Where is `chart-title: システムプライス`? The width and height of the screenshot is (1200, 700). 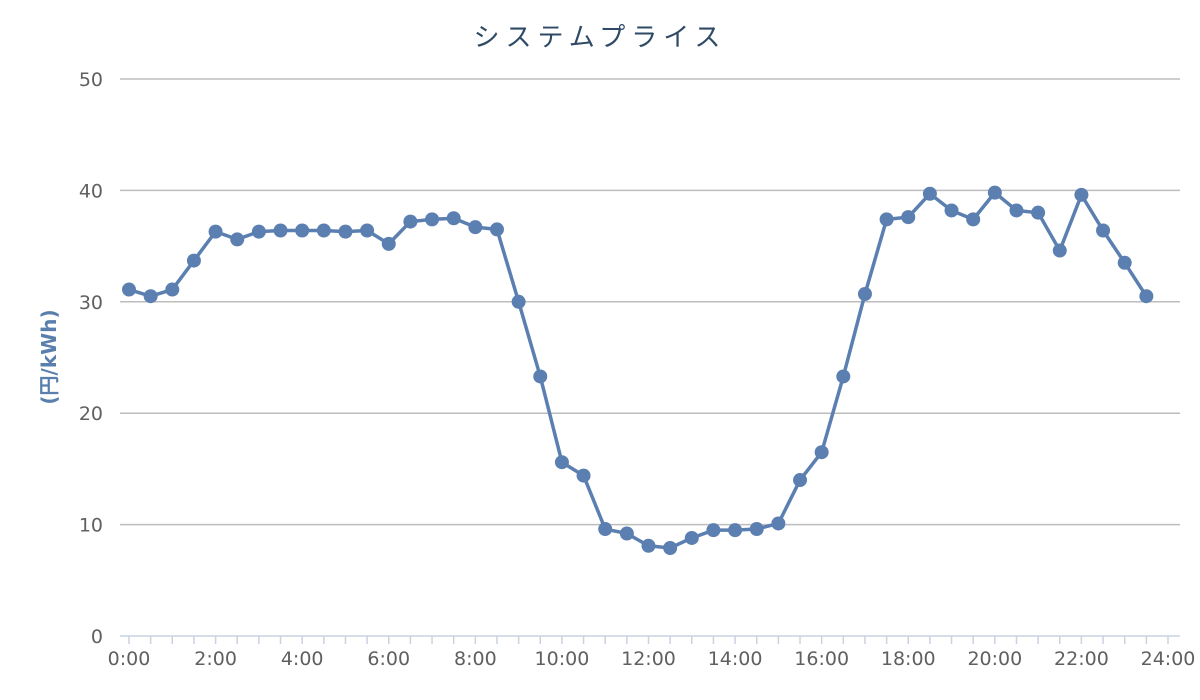
chart-title: システムプライス is located at coordinates (600, 38).